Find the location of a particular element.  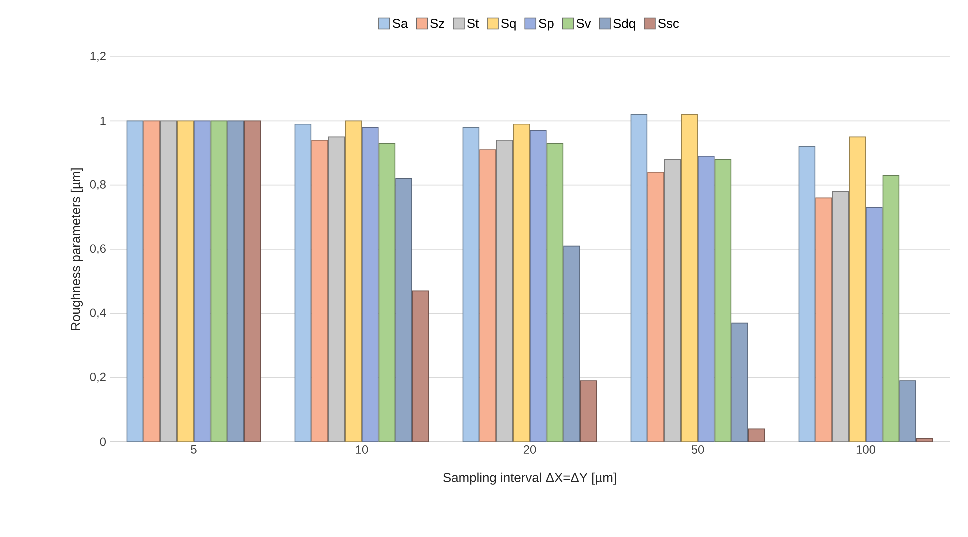

legend-label: Ssc is located at coordinates (669, 23).